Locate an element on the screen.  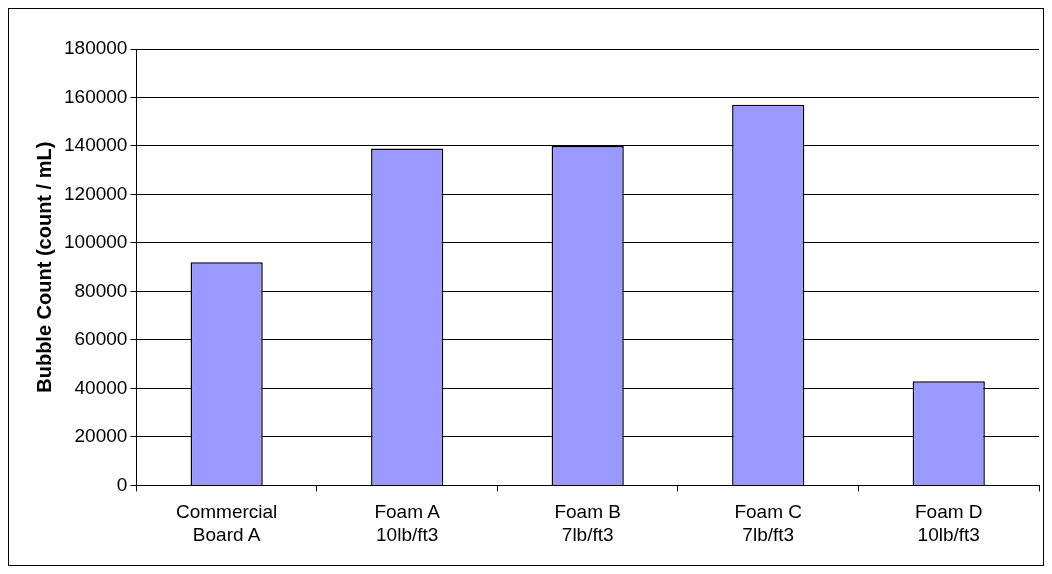
y-tick-label: 40000 is located at coordinates (101, 387).